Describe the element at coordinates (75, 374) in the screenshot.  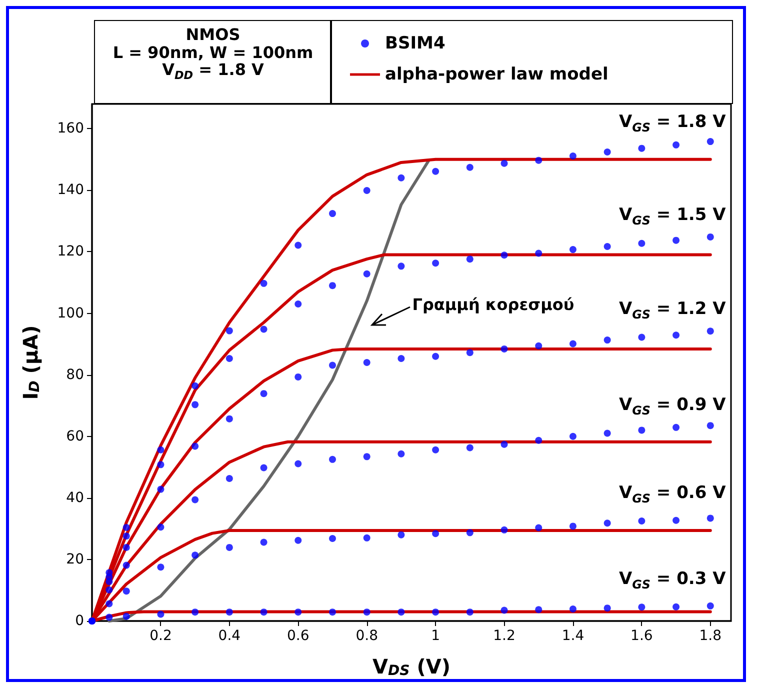
I see `y-tick-label: 80` at that location.